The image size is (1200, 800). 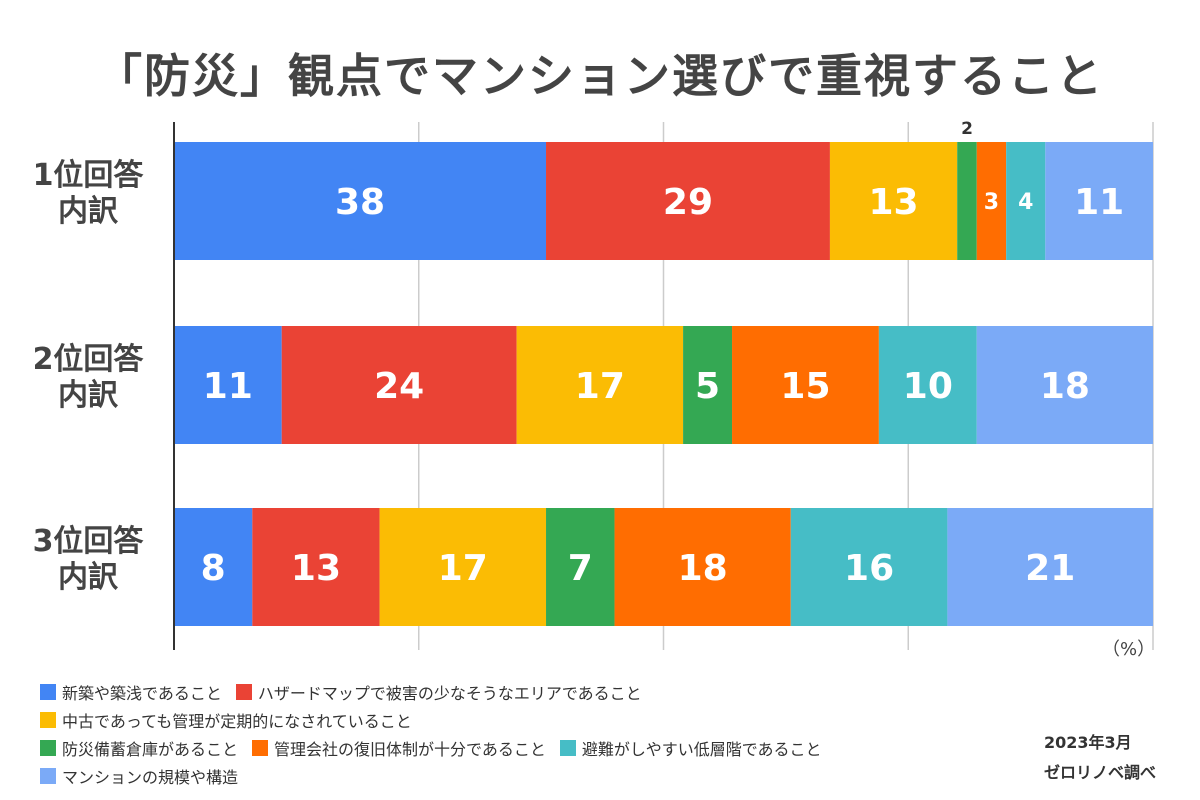 What do you see at coordinates (150, 749) in the screenshot?
I see `legend-label: 防災備蓄倉庫があること` at bounding box center [150, 749].